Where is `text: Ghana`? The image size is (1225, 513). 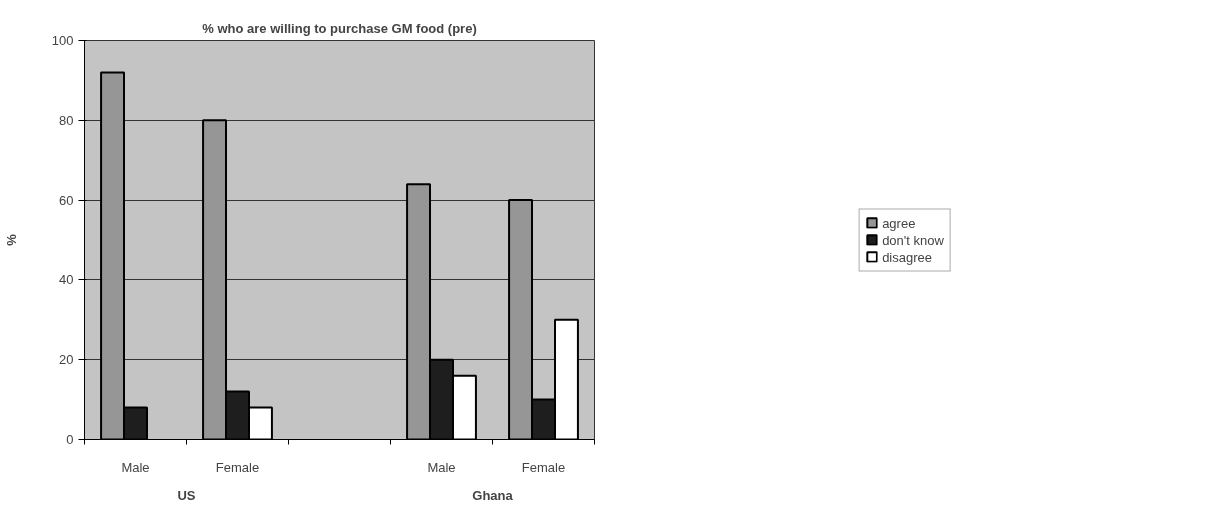
text: Ghana is located at coordinates (493, 495).